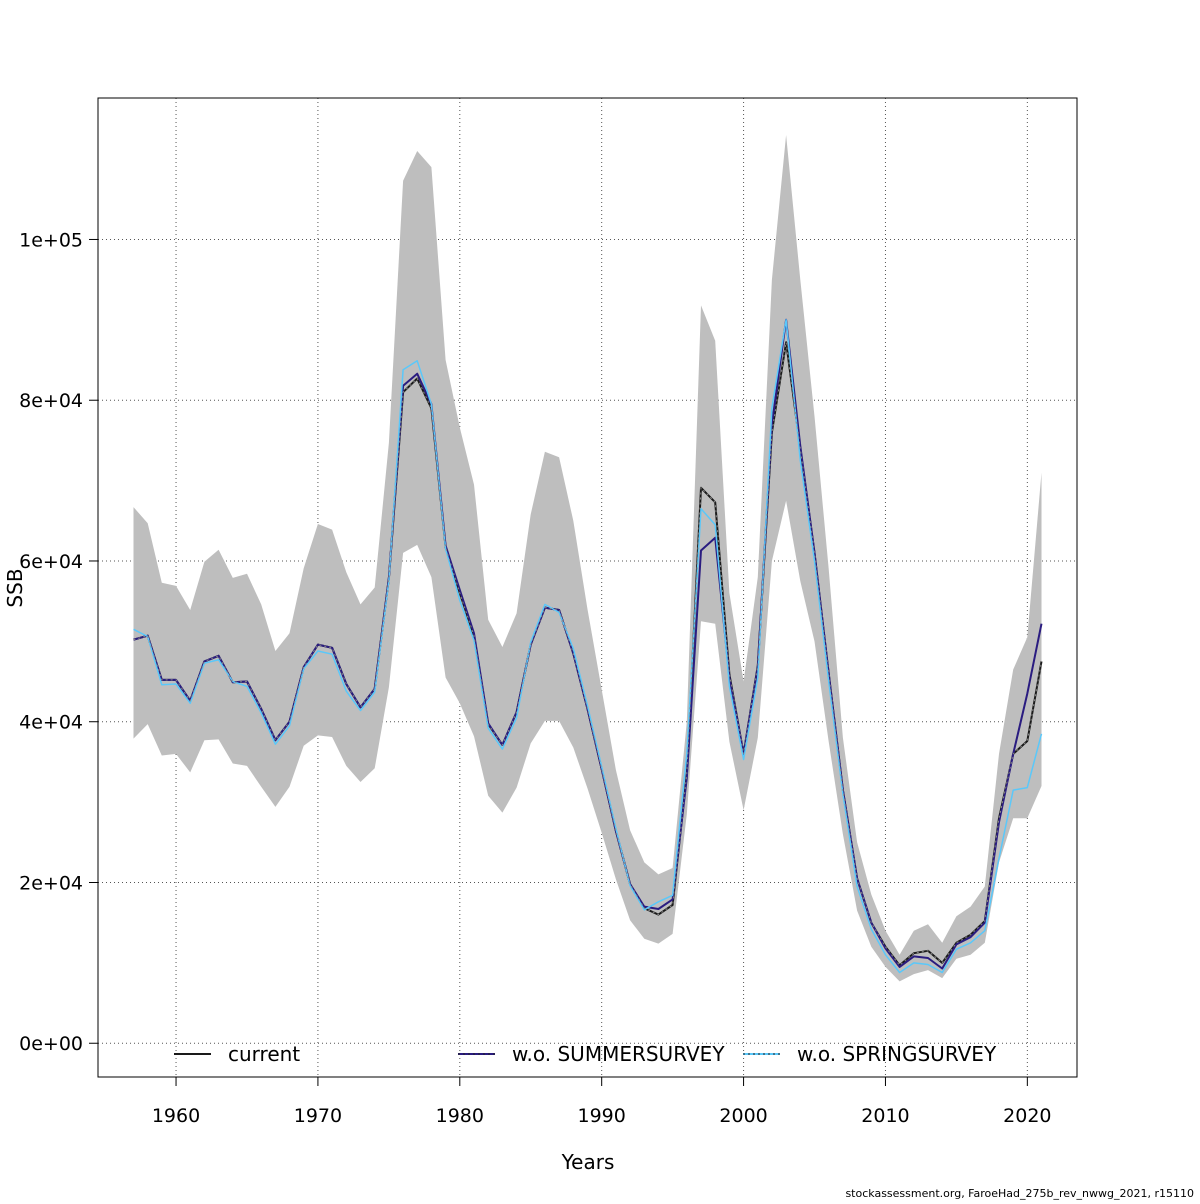 Image resolution: width=1200 pixels, height=1204 pixels. What do you see at coordinates (885, 1116) in the screenshot?
I see `x-tick-label: 2010` at bounding box center [885, 1116].